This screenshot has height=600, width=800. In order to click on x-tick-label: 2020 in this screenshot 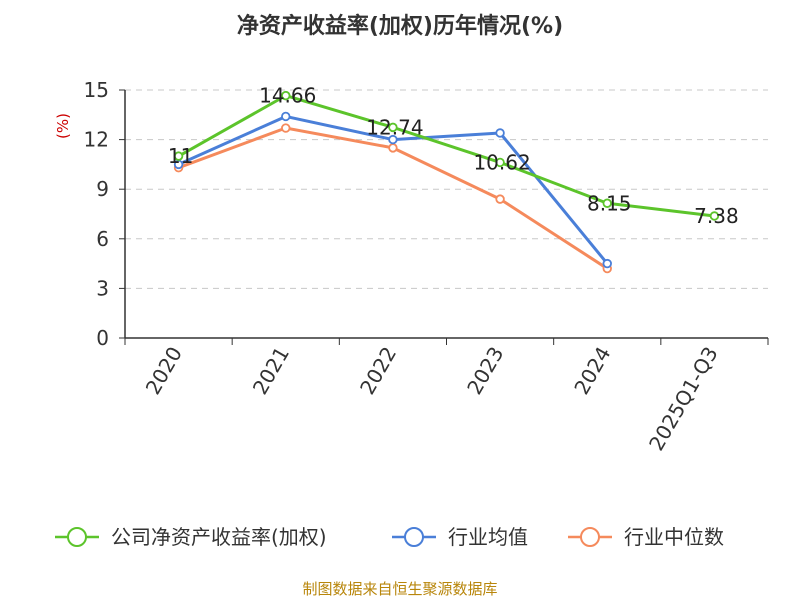, I will do `click(164, 371)`.